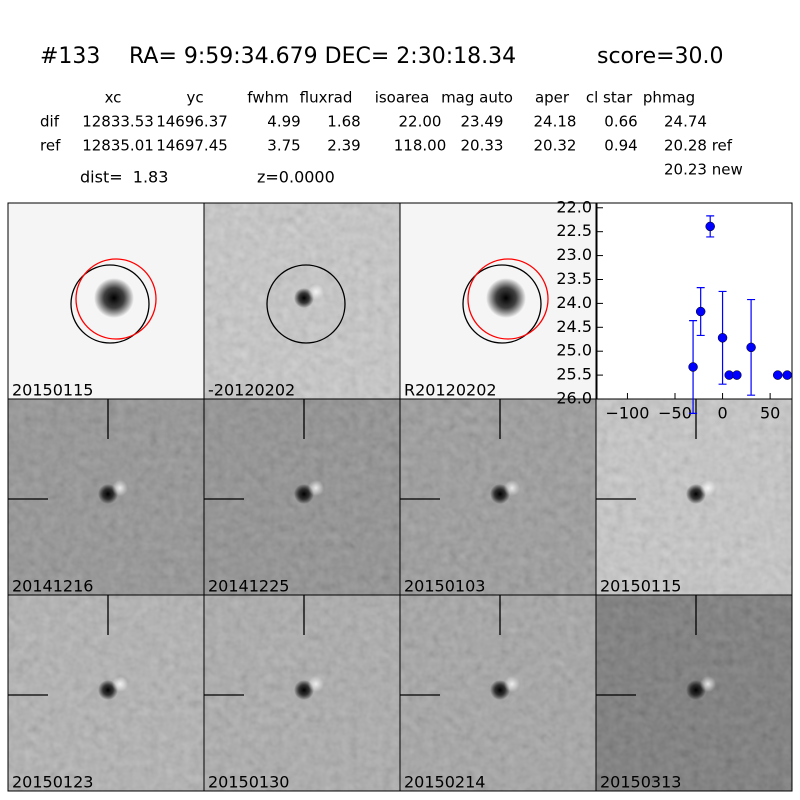 This screenshot has height=800, width=800. I want to click on stamp-label: 20150103, so click(444, 586).